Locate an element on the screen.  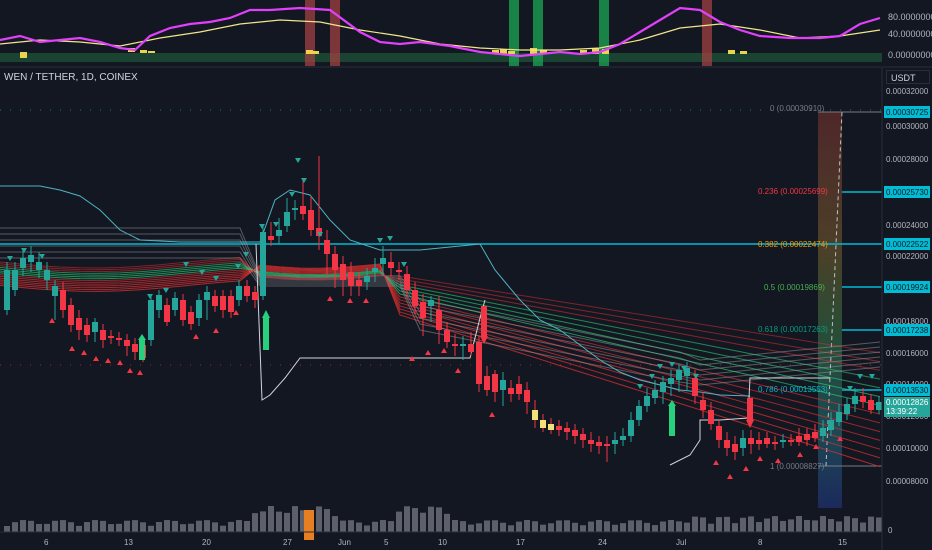
symbol-title: WEN / TETHER, 1D, COINEX is located at coordinates (71, 77).